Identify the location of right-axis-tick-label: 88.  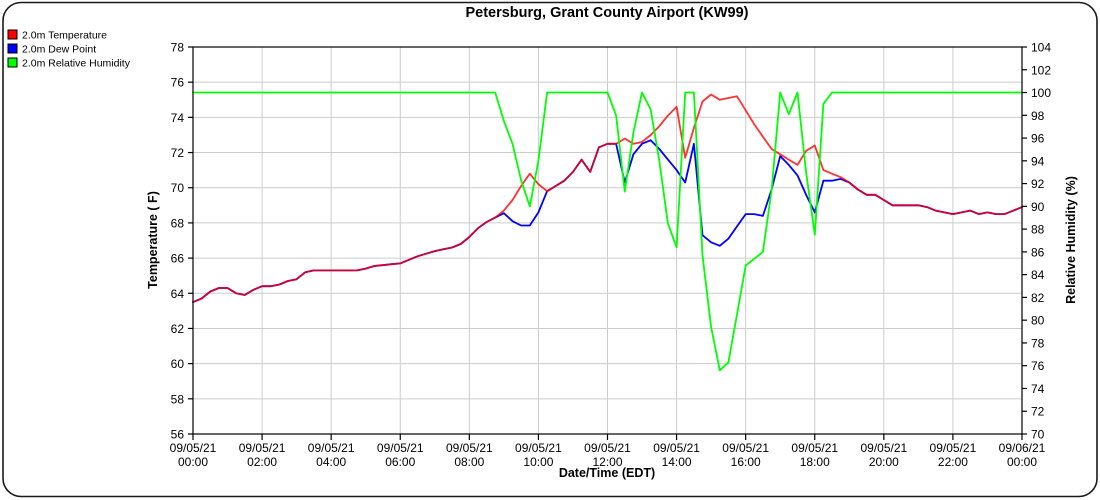
(1038, 230).